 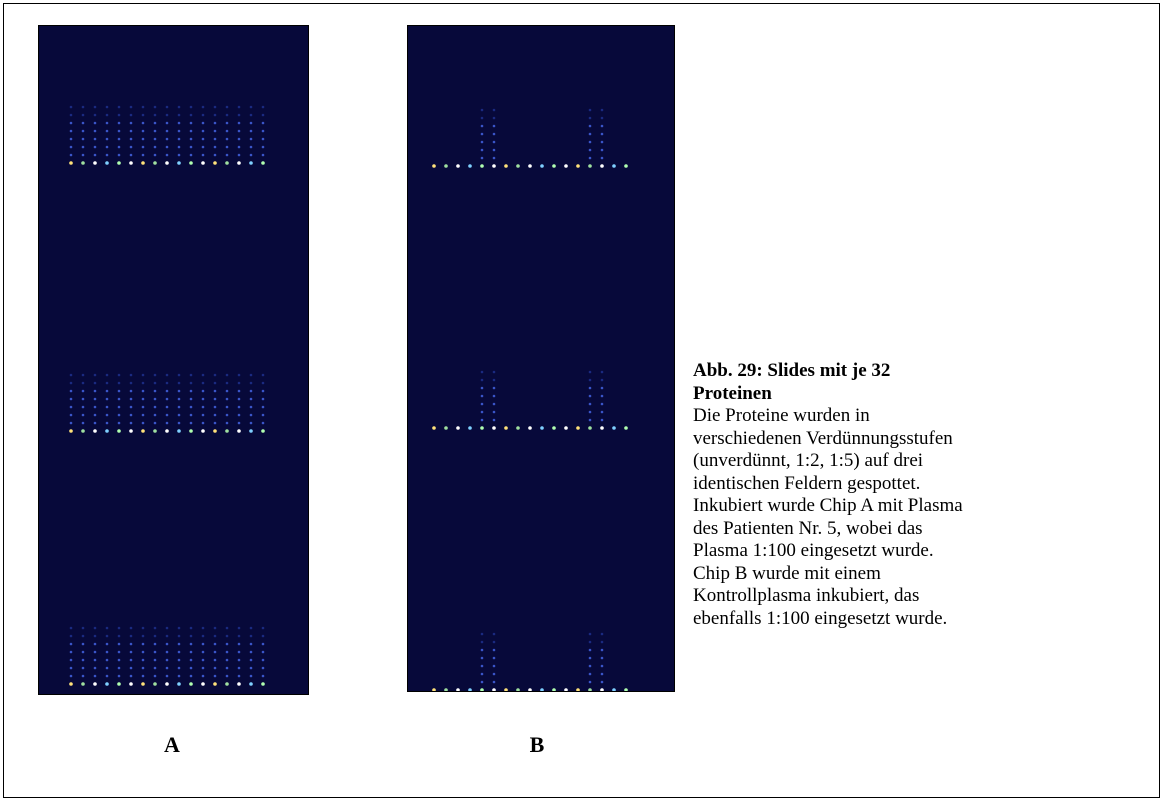 What do you see at coordinates (823, 438) in the screenshot?
I see `caption-line: verschiedenen Verdünnungsstufen` at bounding box center [823, 438].